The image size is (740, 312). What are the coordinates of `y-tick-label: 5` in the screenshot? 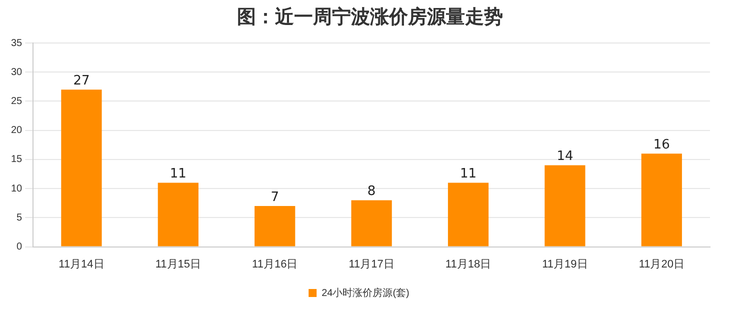 It's located at (19, 218).